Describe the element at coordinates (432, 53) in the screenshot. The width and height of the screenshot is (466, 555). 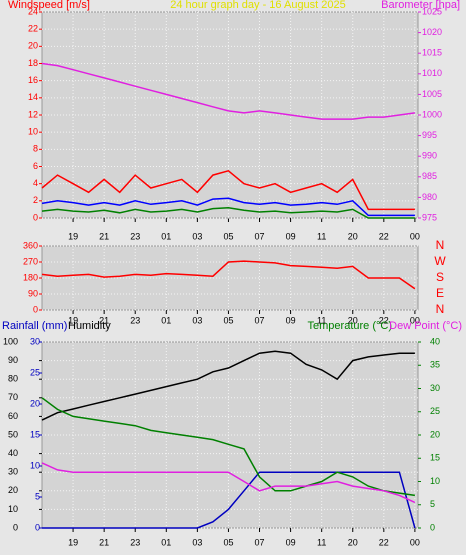
I see `y2-tick-label: 1015` at that location.